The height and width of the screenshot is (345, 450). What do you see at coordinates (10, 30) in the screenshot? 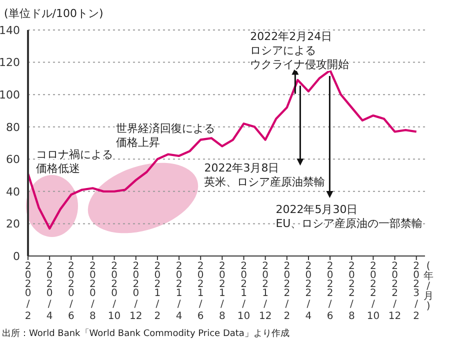
I see `y-tick-label: 140` at bounding box center [10, 30].